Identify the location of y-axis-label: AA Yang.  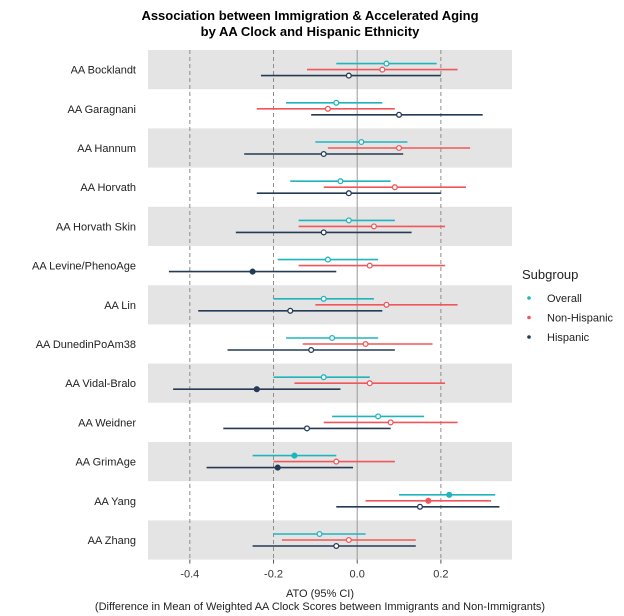
(115, 502).